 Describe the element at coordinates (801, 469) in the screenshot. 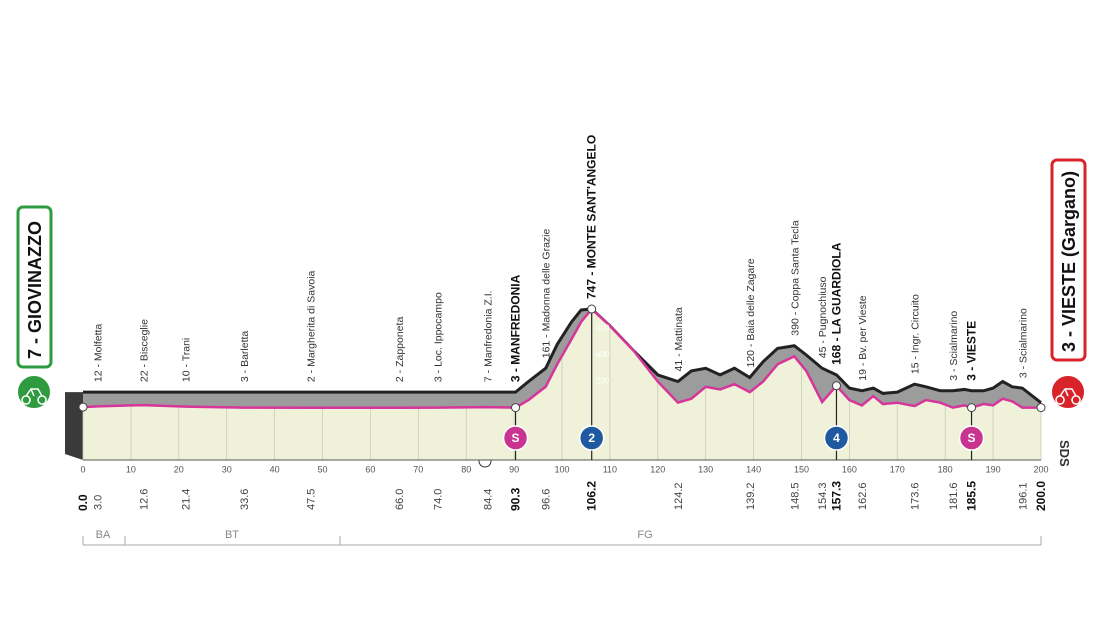

I see `x-tick-label: 150` at that location.